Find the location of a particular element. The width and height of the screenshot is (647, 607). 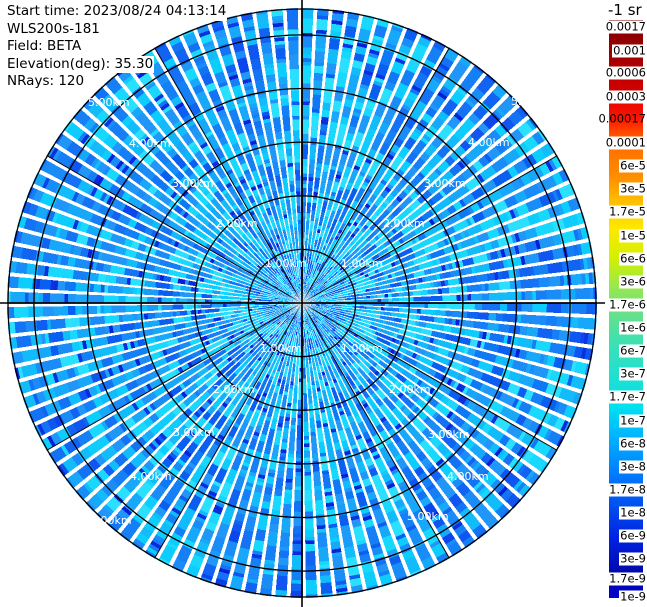

colorbar-tick: 1.7e-8 is located at coordinates (627, 489).